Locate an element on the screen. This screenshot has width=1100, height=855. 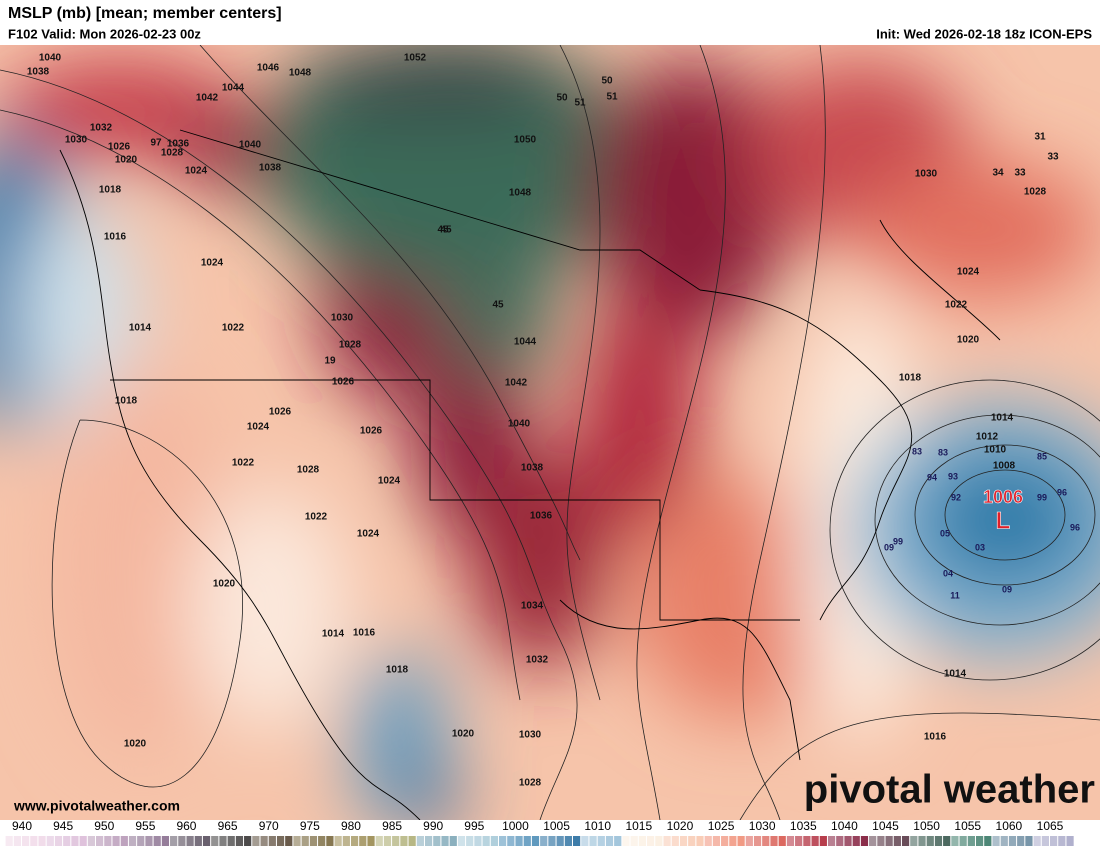
isobar-label: 1032 is located at coordinates (101, 128).